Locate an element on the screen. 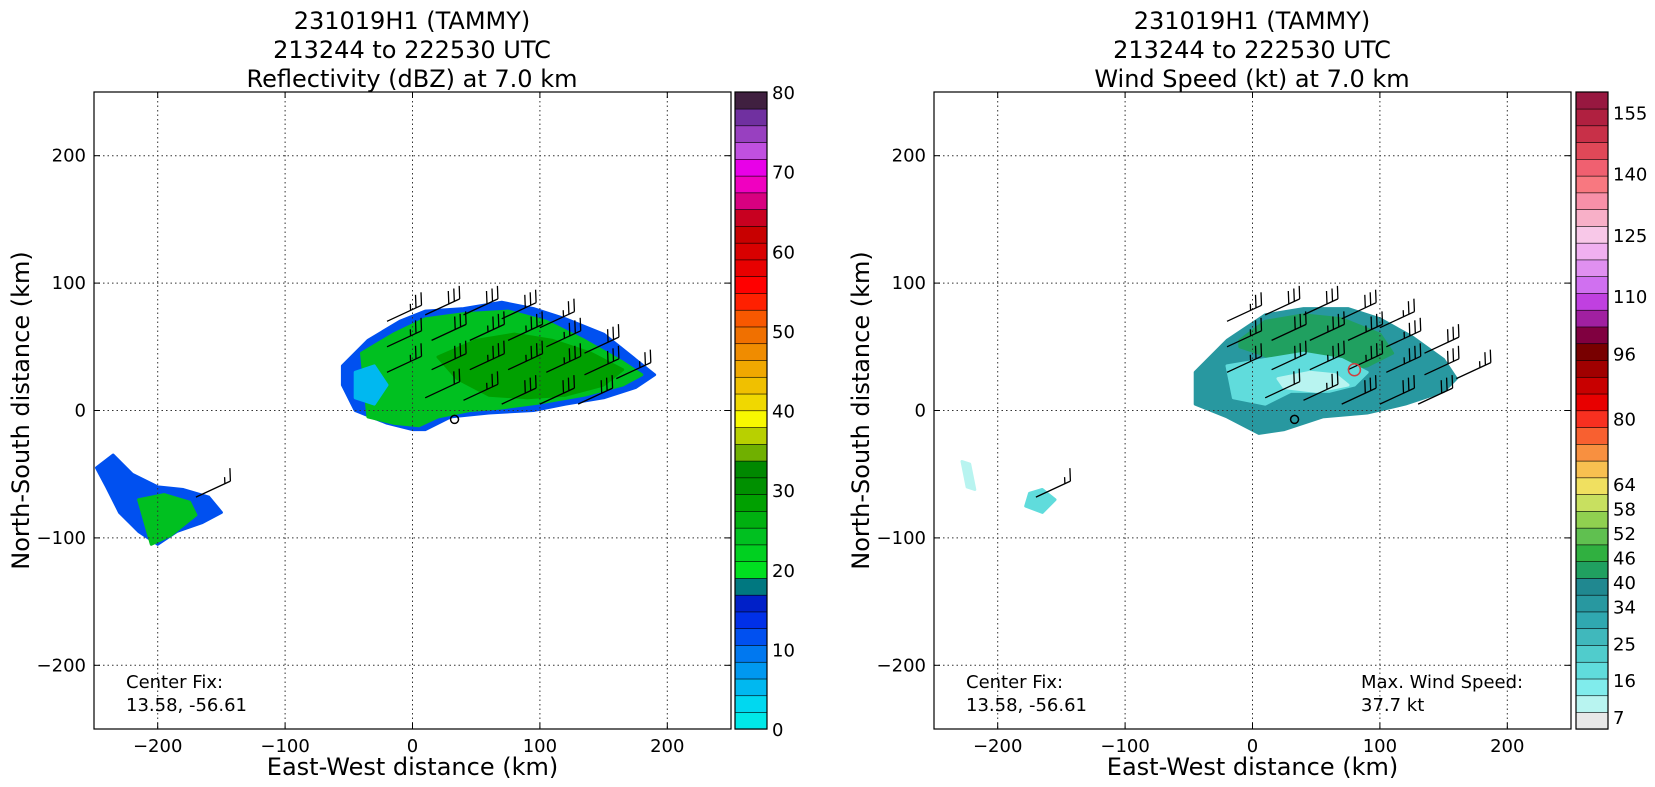 Image resolution: width=1655 pixels, height=787 pixels. x-tick-label: 200 is located at coordinates (1507, 746).